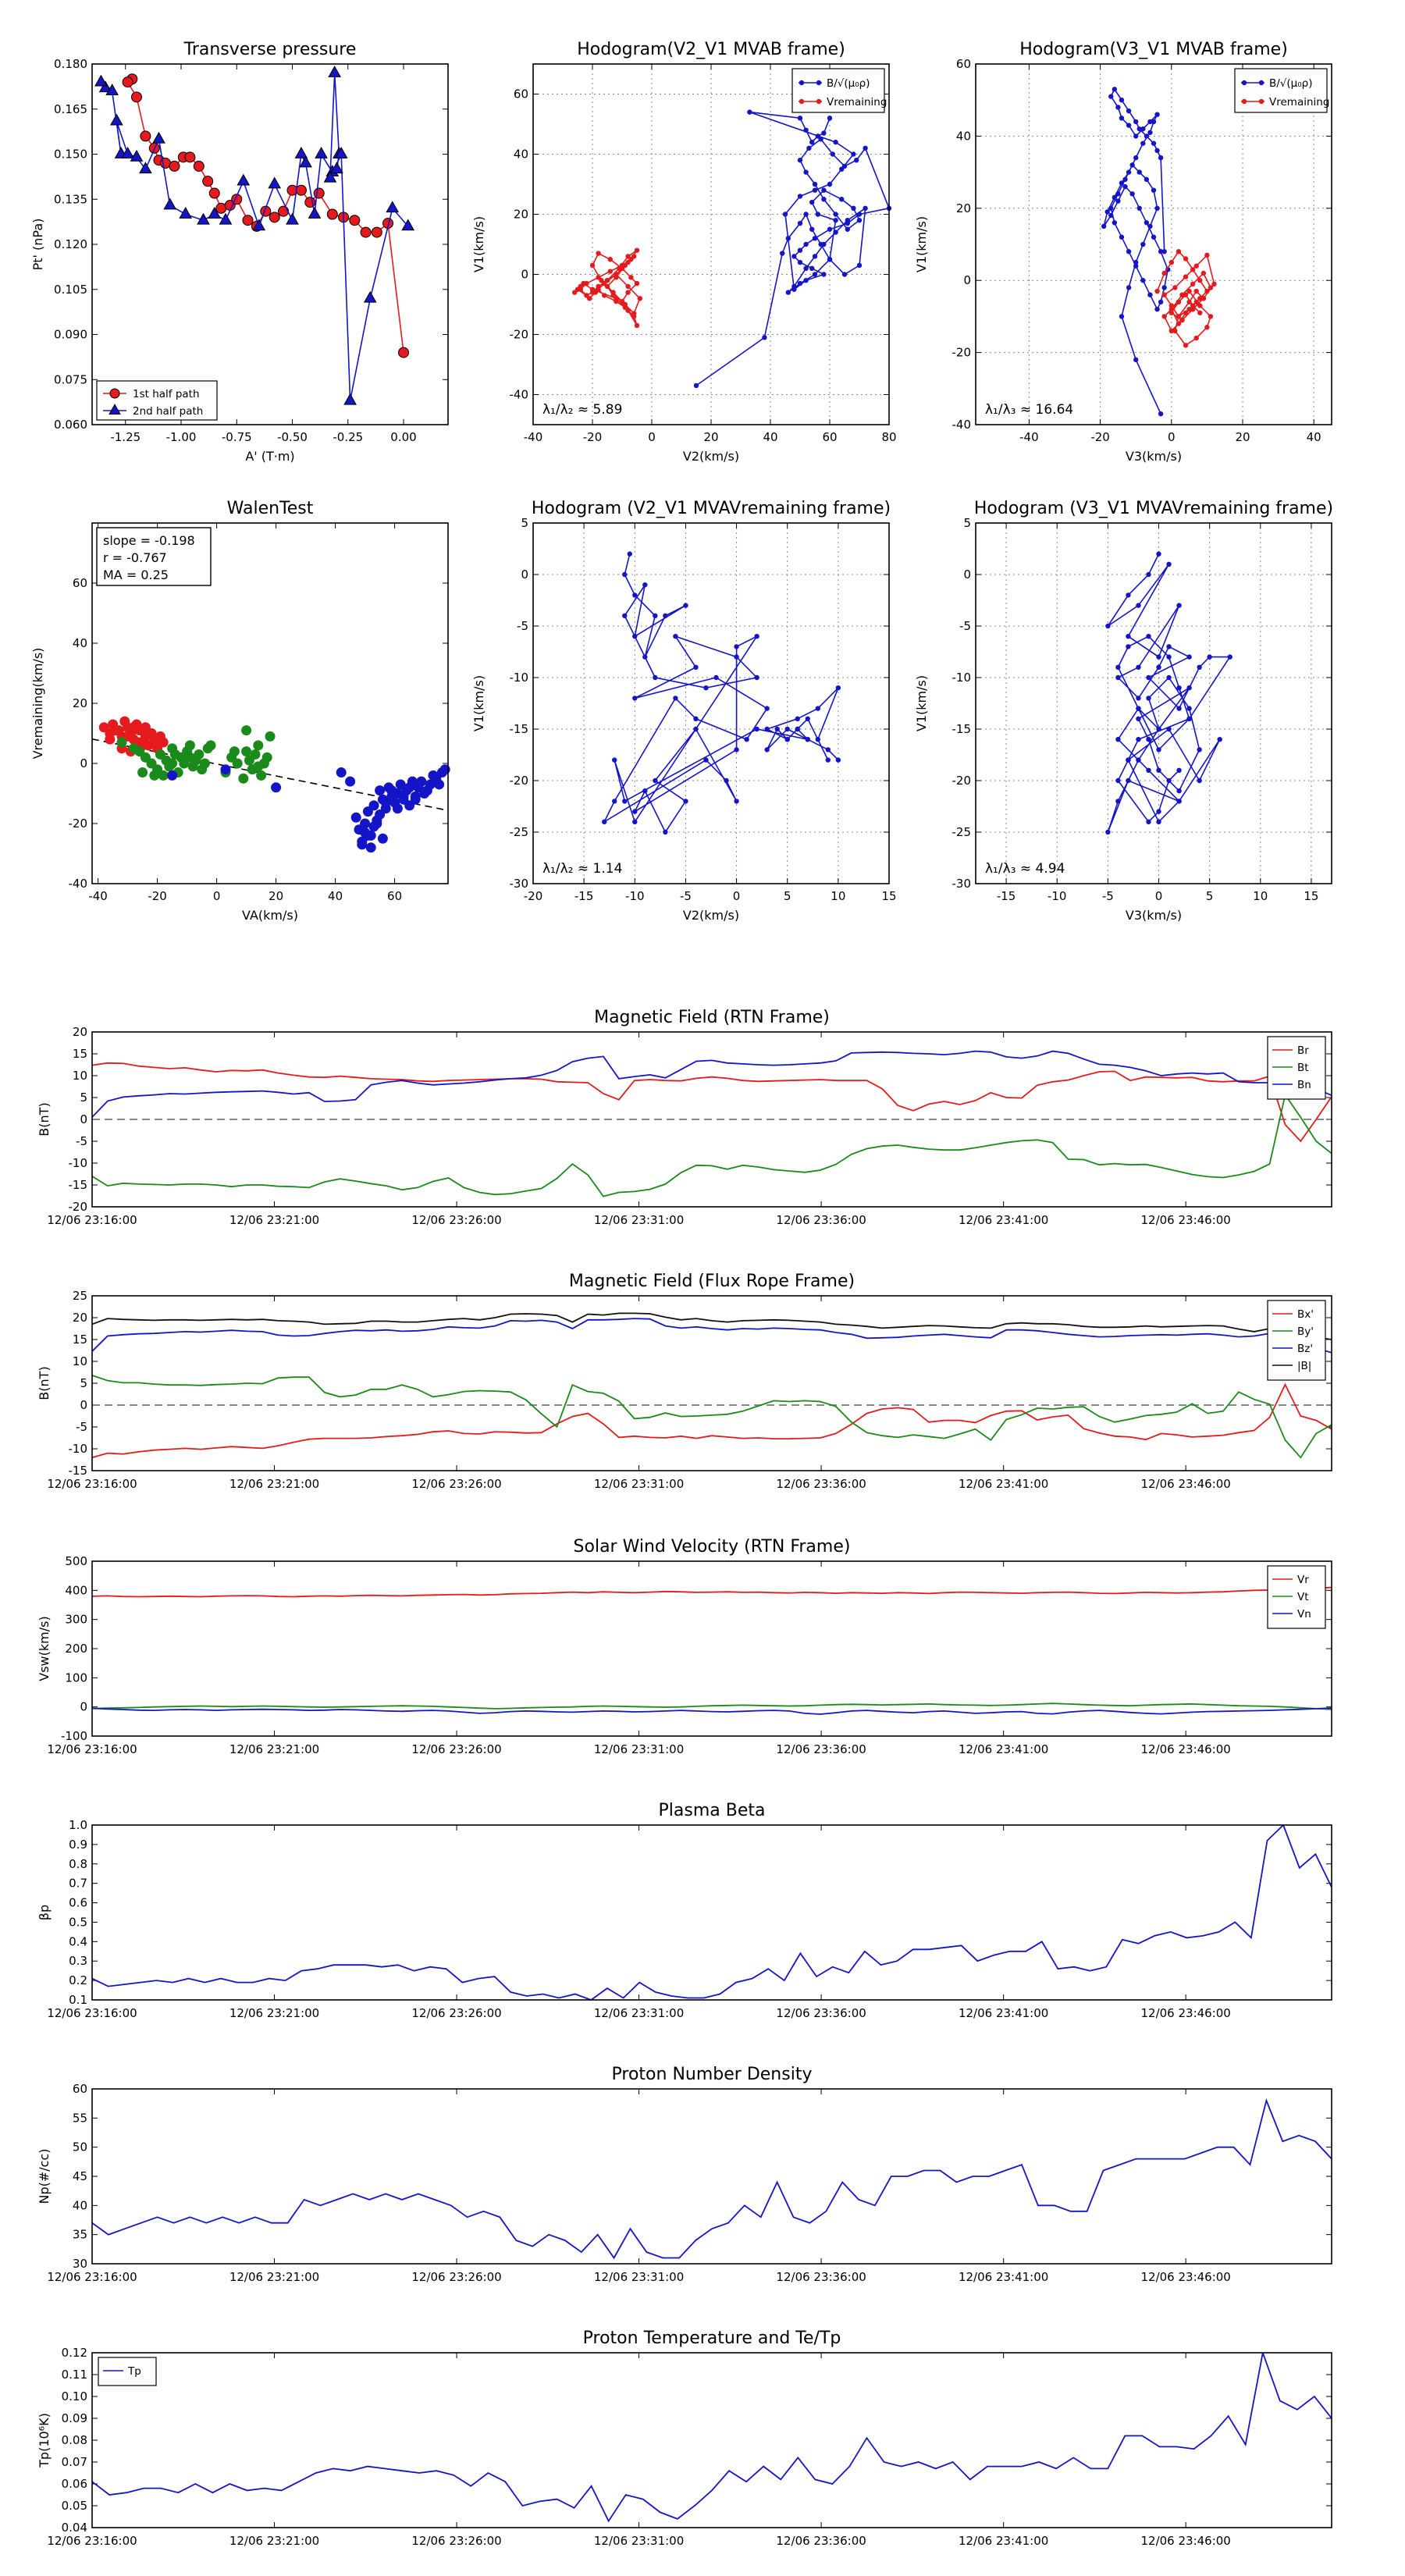 This screenshot has width=1405, height=2576. I want to click on fit-line, so click(270, 775).